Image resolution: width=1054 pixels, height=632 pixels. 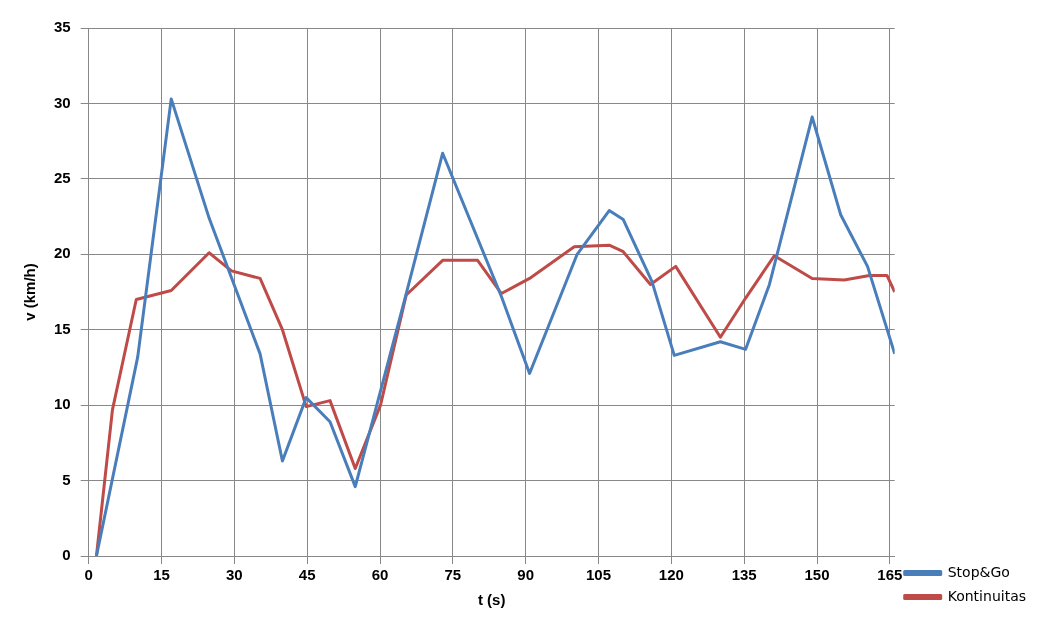 What do you see at coordinates (744, 575) in the screenshot?
I see `x-tick-label: 135` at bounding box center [744, 575].